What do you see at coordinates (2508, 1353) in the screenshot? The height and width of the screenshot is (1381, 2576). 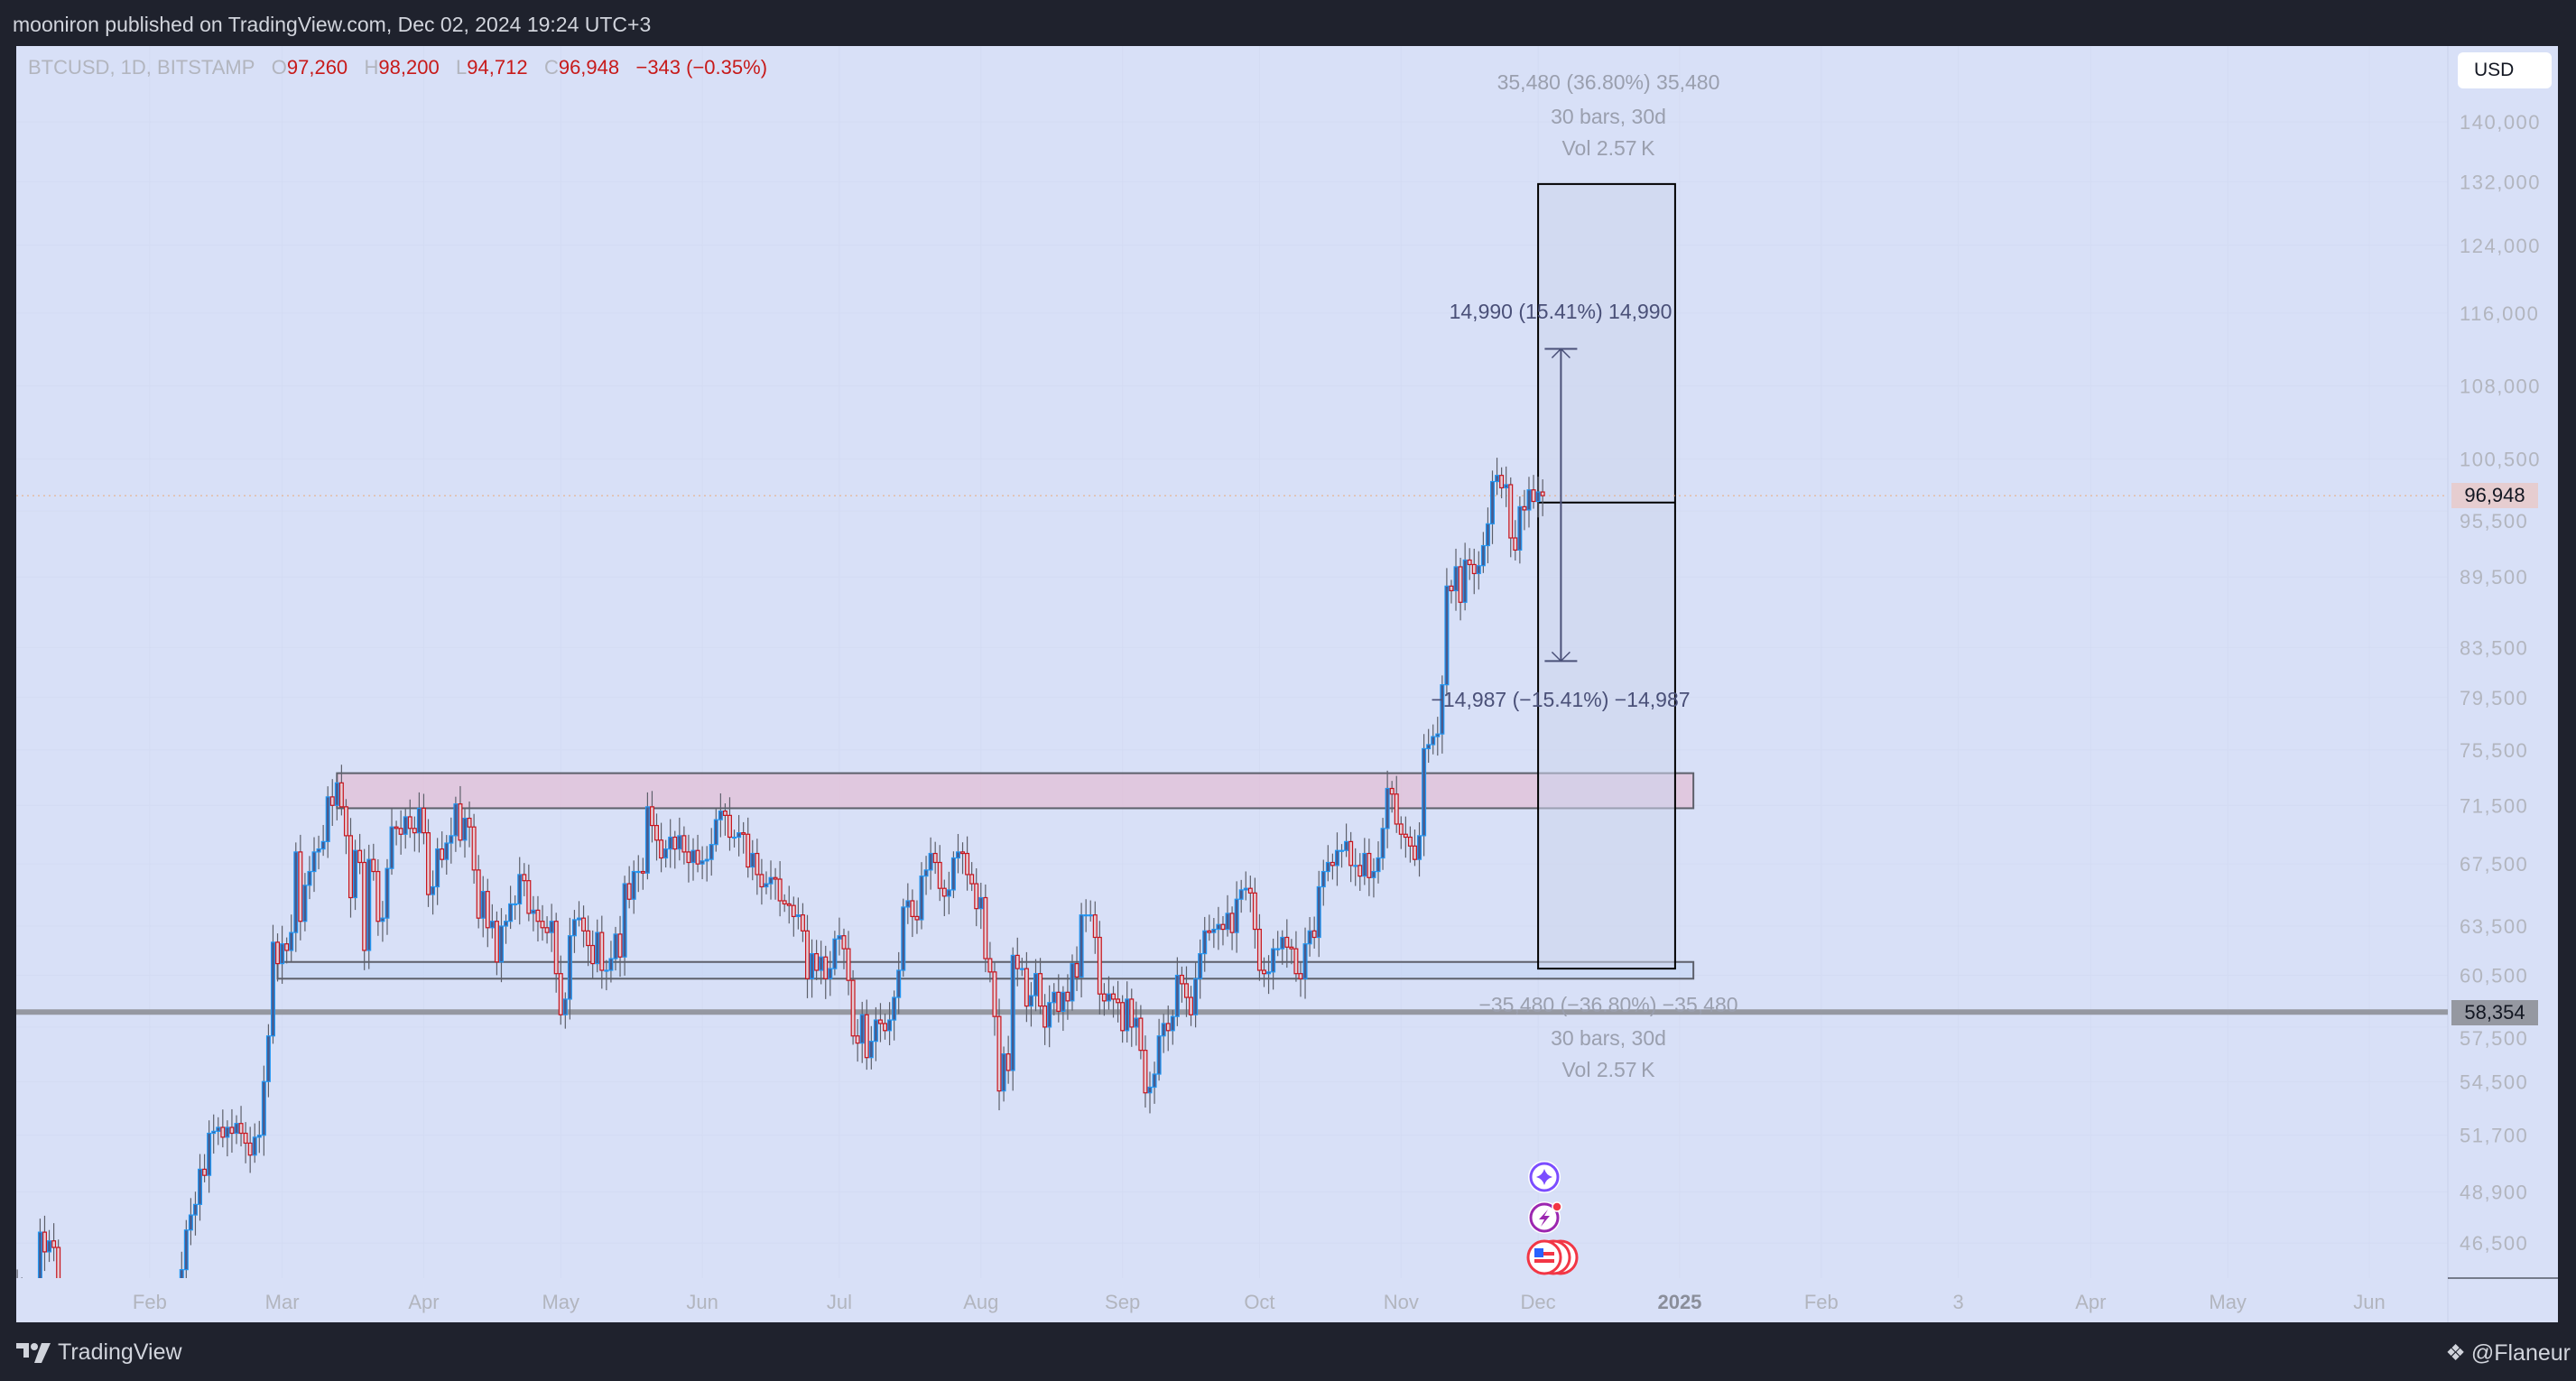 I see `author-link: ❖ @Flaneur` at bounding box center [2508, 1353].